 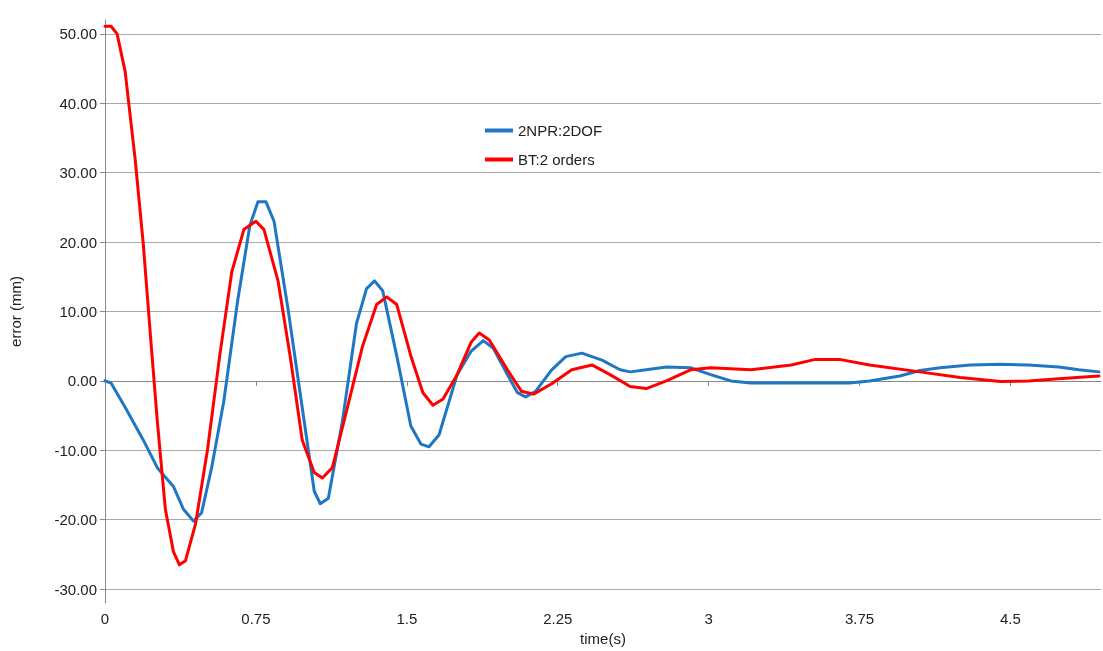 I want to click on y-tick-label: 20.00, so click(x=78, y=242).